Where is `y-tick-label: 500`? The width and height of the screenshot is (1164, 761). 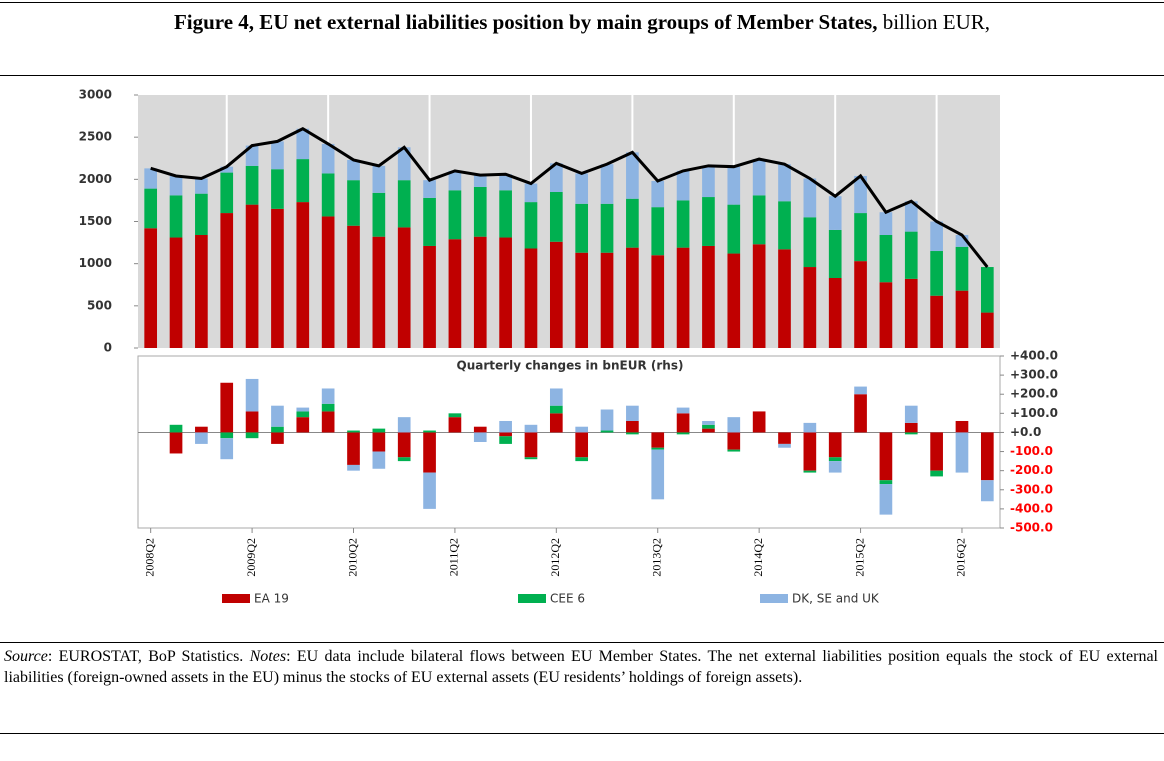
y-tick-label: 500 is located at coordinates (99, 305).